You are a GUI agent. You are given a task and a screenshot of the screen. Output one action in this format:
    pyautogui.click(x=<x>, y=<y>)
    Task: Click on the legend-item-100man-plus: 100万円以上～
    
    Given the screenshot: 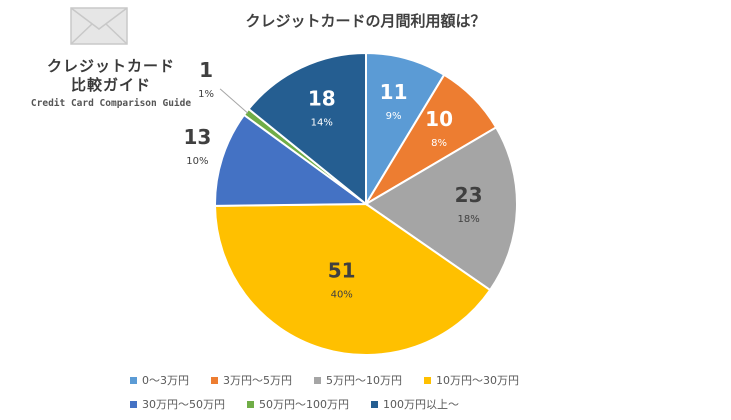 What is the action you would take?
    pyautogui.click(x=415, y=404)
    